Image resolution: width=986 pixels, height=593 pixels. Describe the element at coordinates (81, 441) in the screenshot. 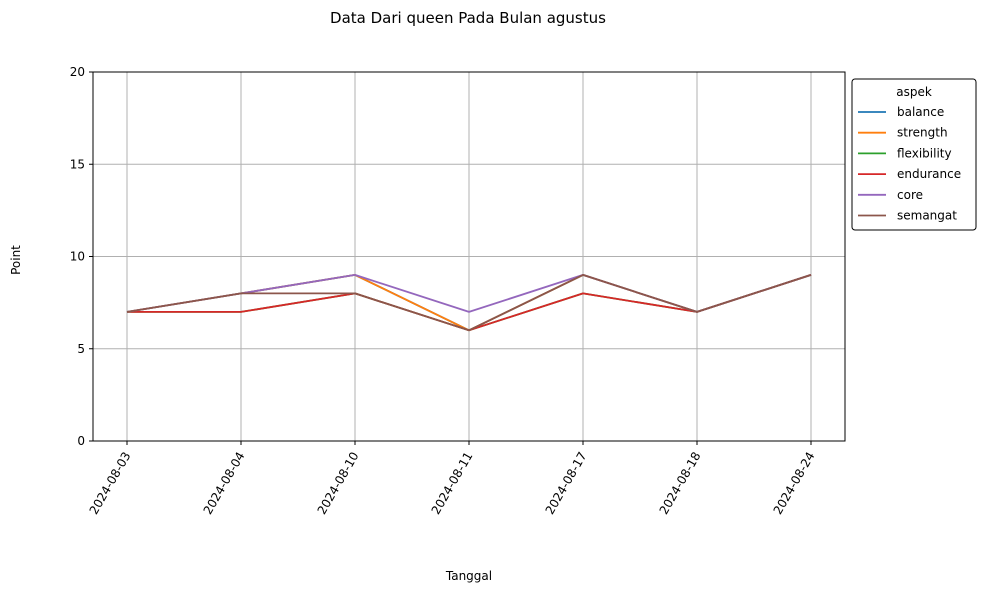

I see `y-tick-label: 0` at that location.